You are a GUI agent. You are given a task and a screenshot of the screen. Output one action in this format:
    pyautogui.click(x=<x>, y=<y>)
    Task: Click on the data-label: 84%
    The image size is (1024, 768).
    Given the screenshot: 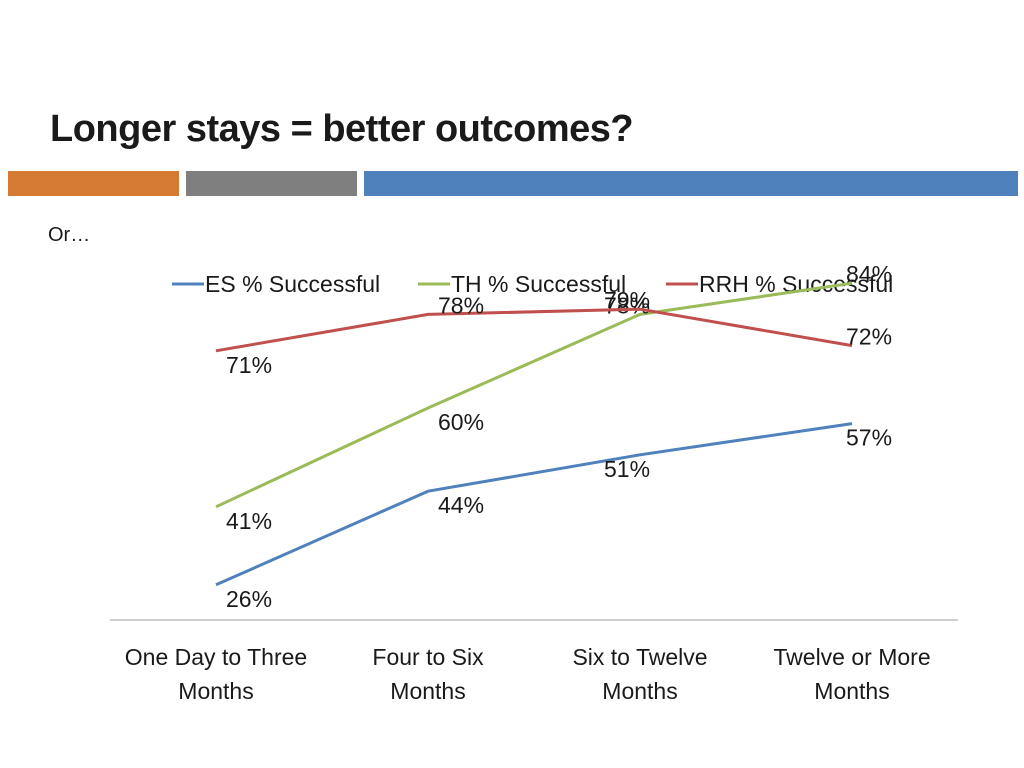 What is the action you would take?
    pyautogui.click(x=869, y=274)
    